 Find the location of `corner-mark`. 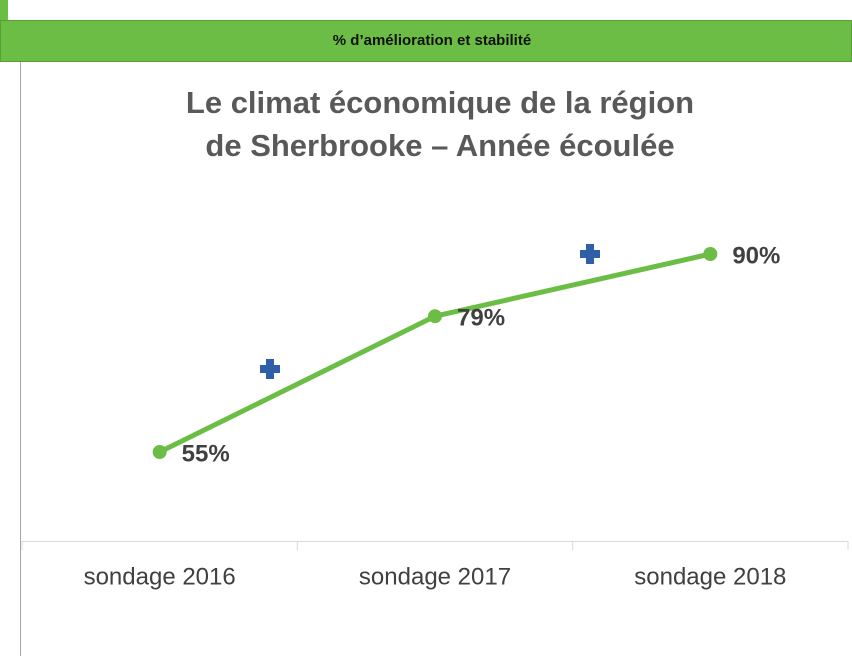

corner-mark is located at coordinates (4, 10).